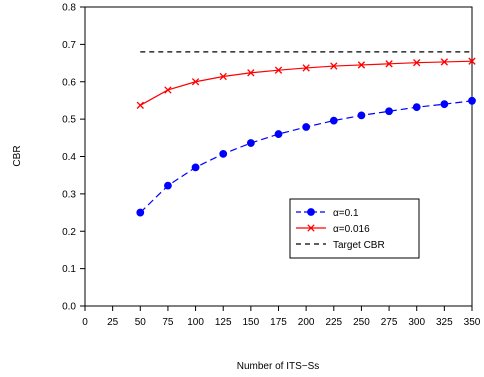 This screenshot has width=484, height=377. I want to click on x-axis-label: Number of ITS−Ss, so click(278, 366).